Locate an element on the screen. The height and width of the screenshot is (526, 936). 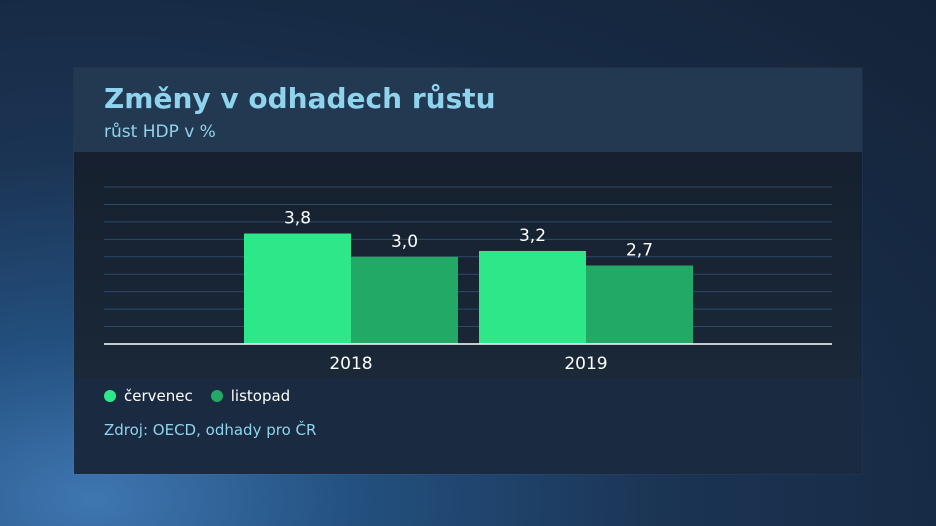
x-tick-label: 2018 is located at coordinates (350, 364).